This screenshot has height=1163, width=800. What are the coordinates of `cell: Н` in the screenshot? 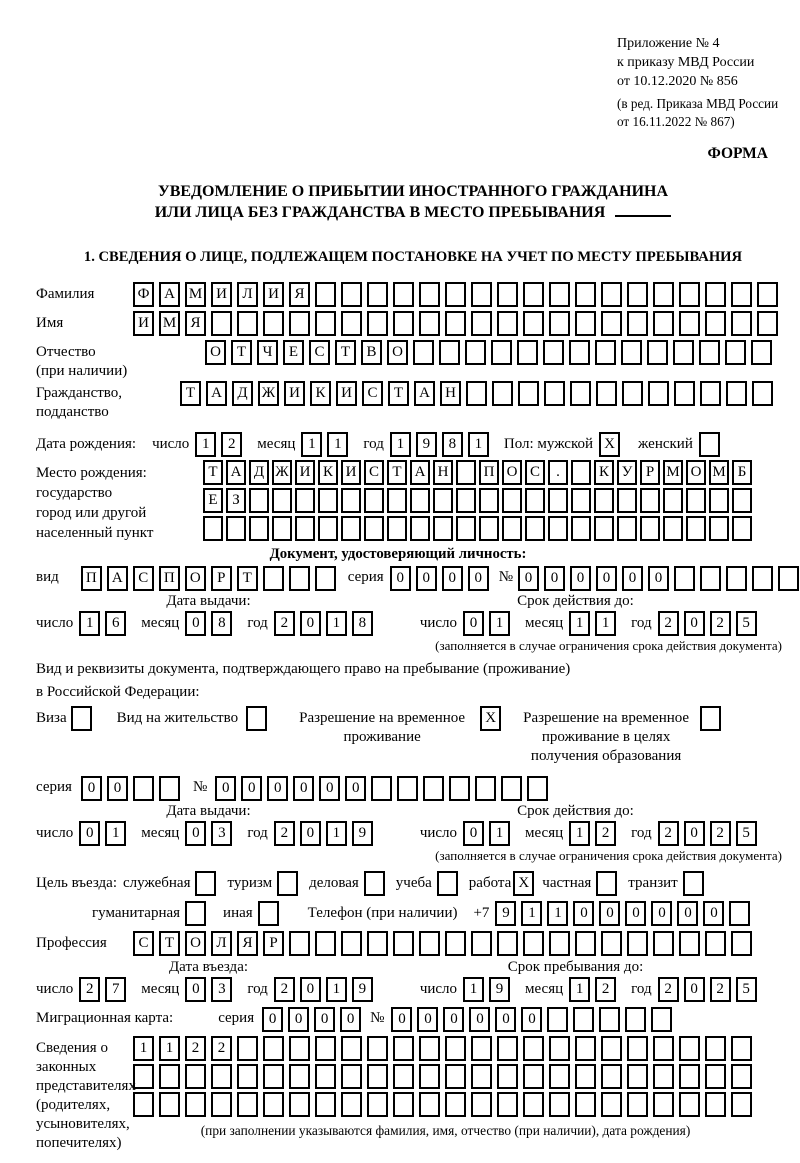 It's located at (450, 393).